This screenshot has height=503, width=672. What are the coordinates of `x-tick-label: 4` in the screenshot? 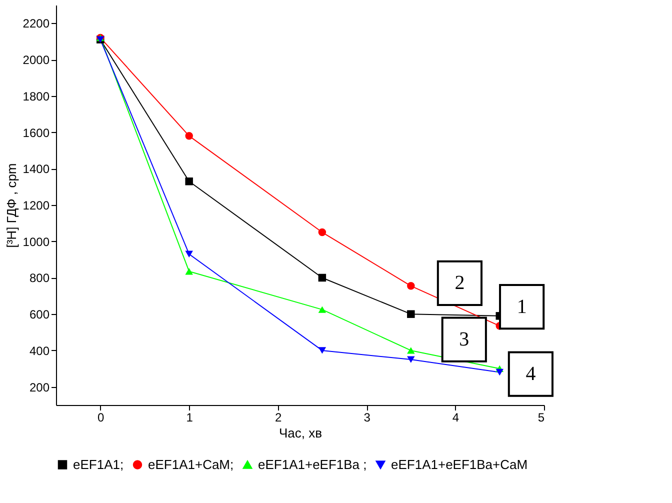 It's located at (456, 417).